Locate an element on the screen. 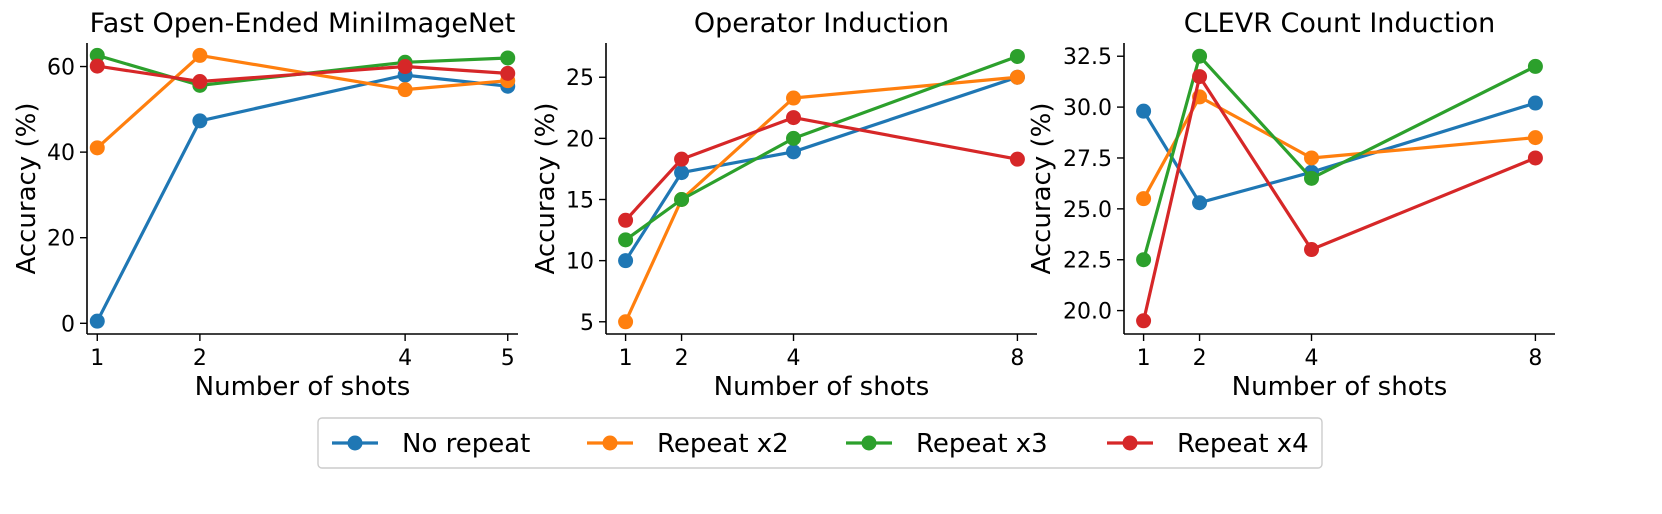 Image resolution: width=1662 pixels, height=514 pixels. chart-title: Operator Induction is located at coordinates (821, 23).